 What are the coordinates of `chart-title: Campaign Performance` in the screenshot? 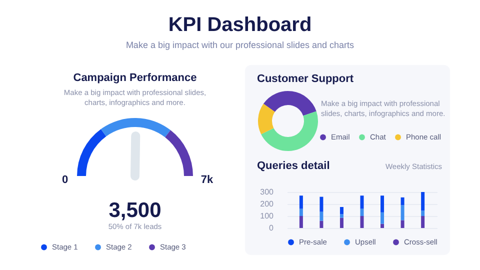 It's located at (135, 78).